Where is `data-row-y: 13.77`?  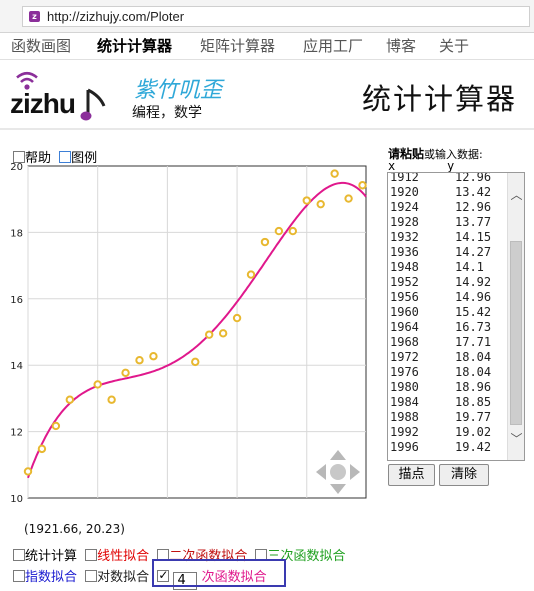 data-row-y: 13.77 is located at coordinates (473, 222).